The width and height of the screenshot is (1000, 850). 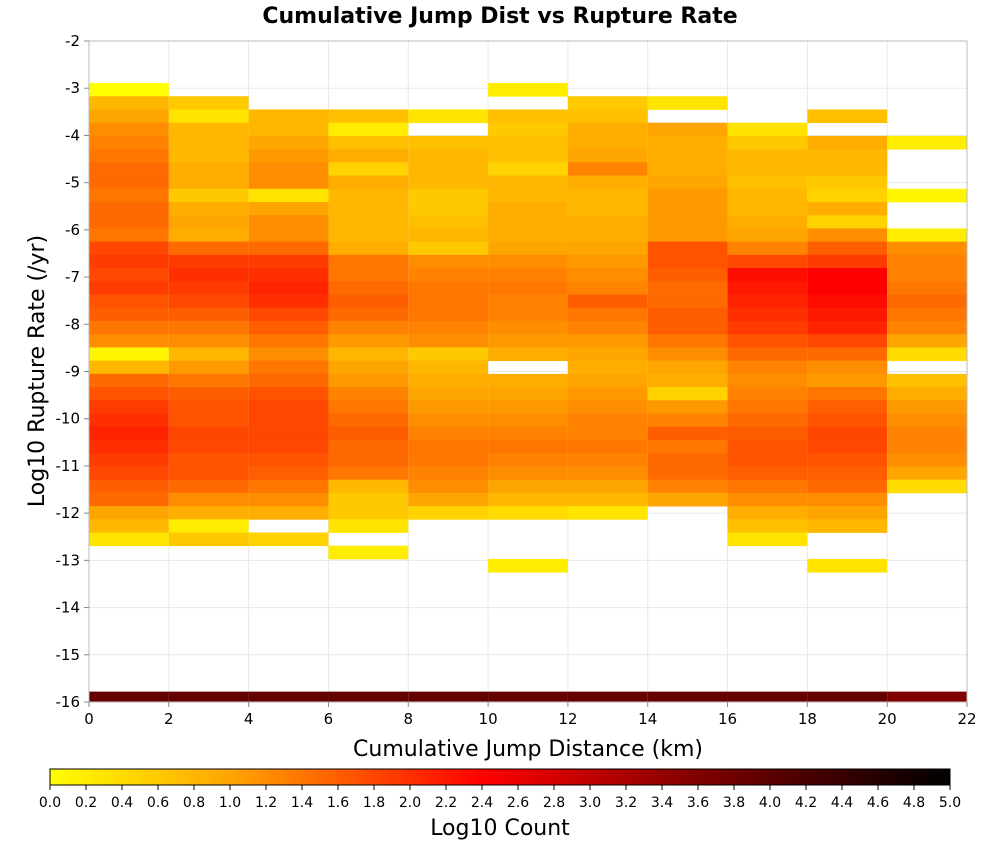 I want to click on colorbar-tick-label: 0.0, so click(x=50, y=803).